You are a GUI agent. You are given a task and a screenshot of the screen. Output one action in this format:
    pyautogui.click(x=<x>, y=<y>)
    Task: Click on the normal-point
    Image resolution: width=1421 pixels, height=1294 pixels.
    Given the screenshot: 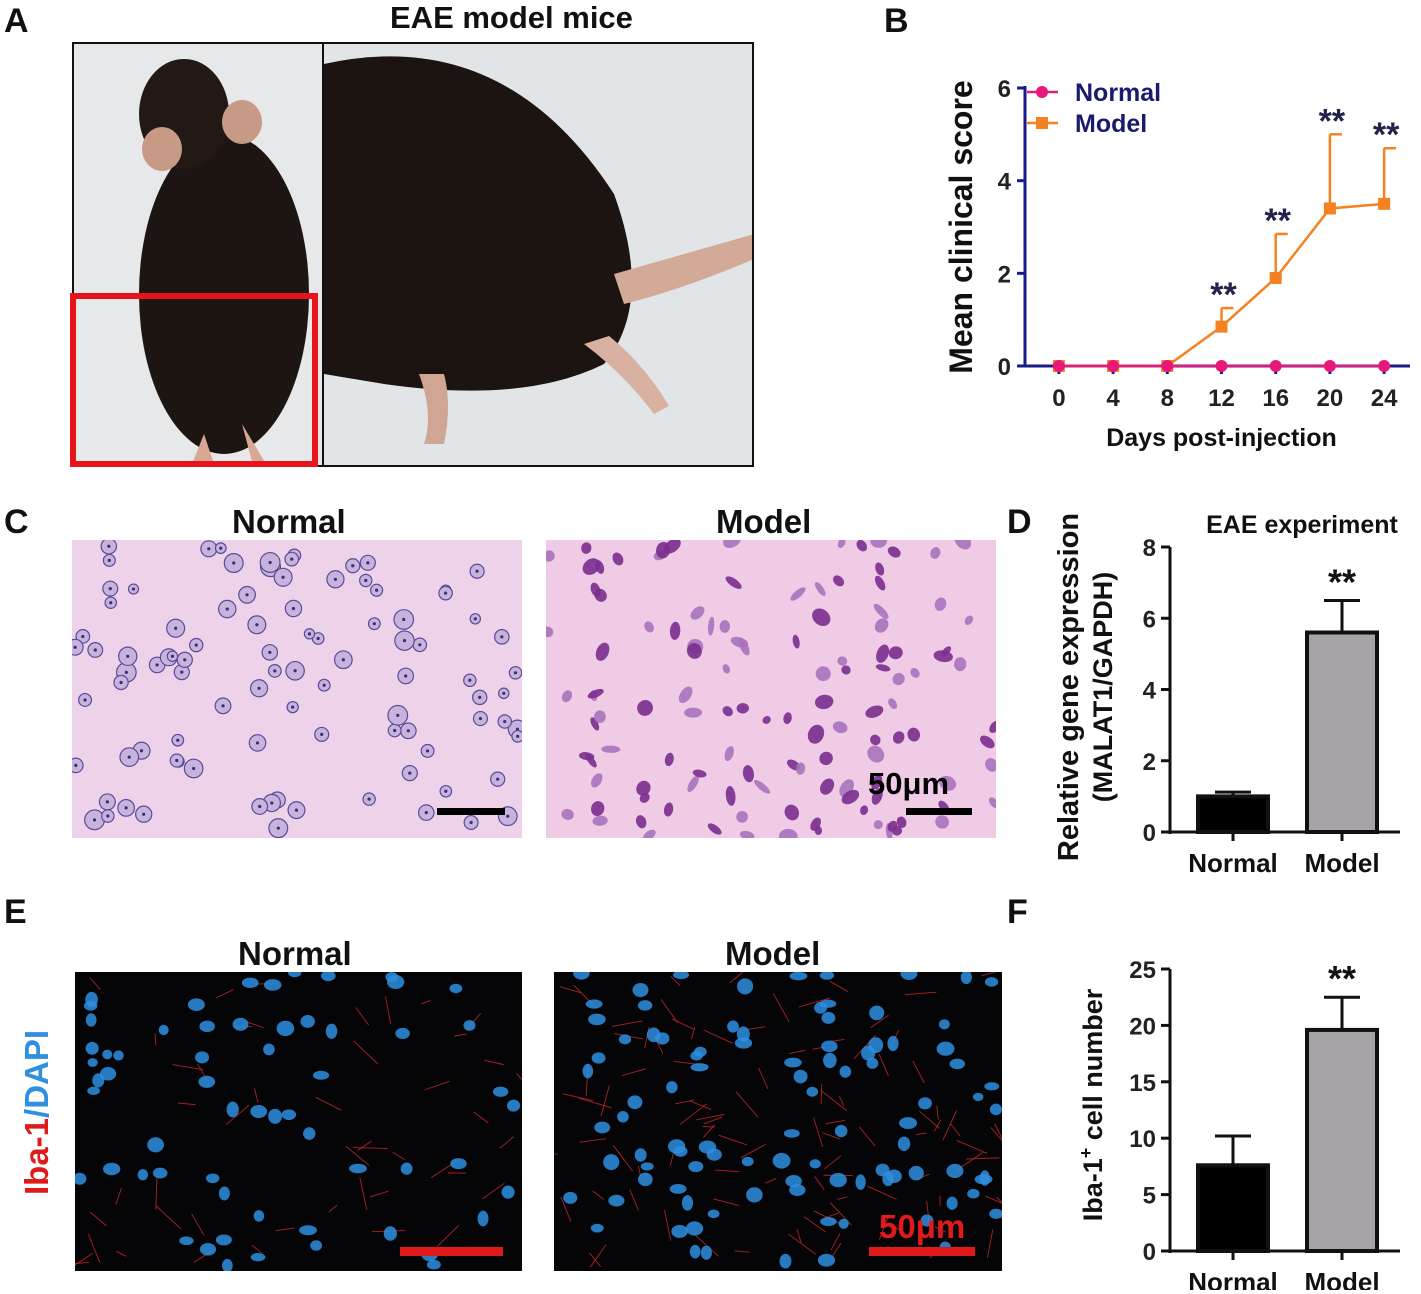 What is the action you would take?
    pyautogui.click(x=1384, y=366)
    